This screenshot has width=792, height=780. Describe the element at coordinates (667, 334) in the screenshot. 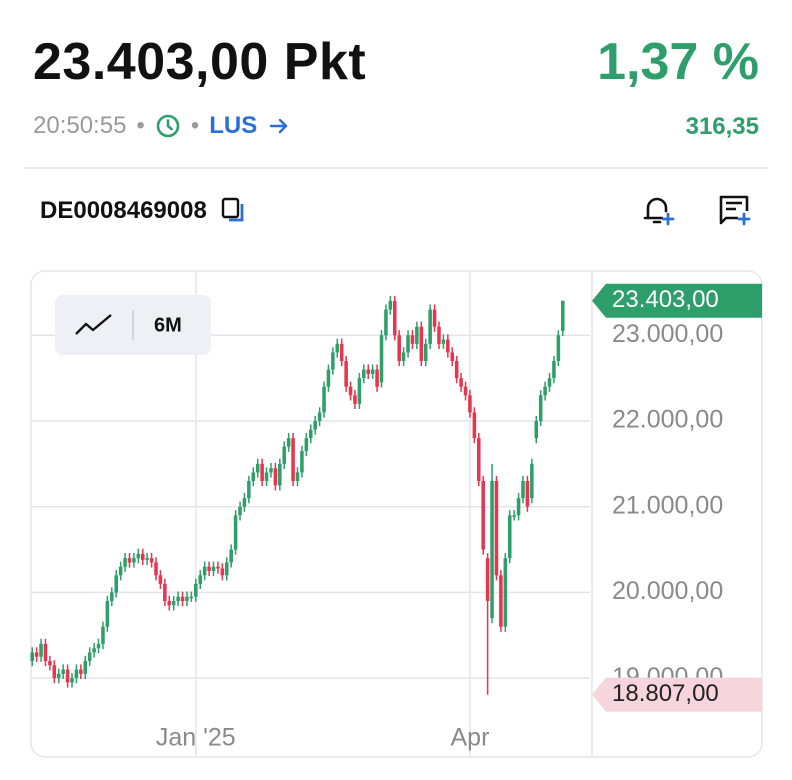

I see `y-tick-label: 23.000,00` at that location.